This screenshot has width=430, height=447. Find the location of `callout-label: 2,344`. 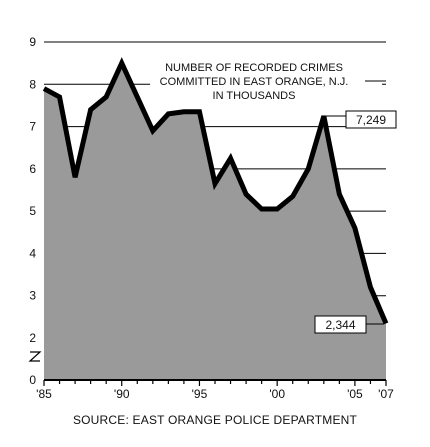

callout-label: 2,344 is located at coordinates (340, 325).